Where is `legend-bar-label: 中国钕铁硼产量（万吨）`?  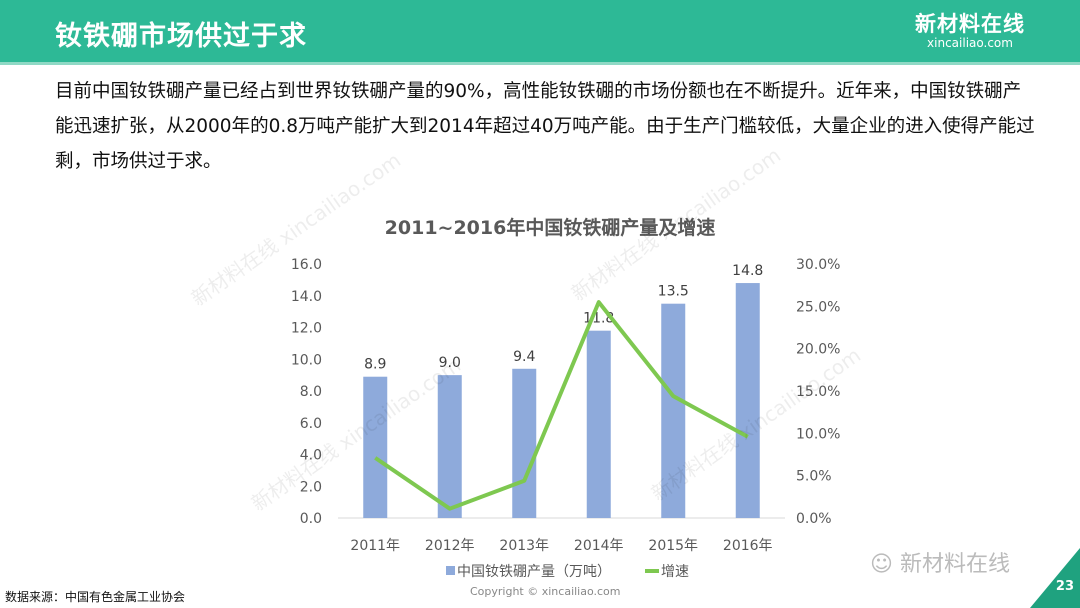
legend-bar-label: 中国钕铁硼产量（万吨） is located at coordinates (534, 572).